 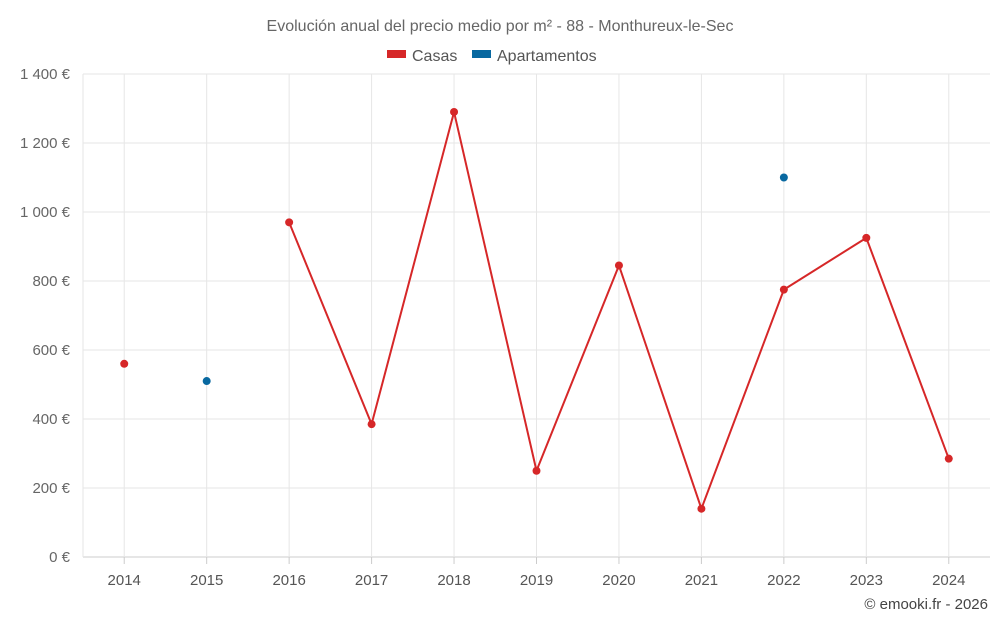 I want to click on x-tick-label: 2018, so click(x=453, y=580).